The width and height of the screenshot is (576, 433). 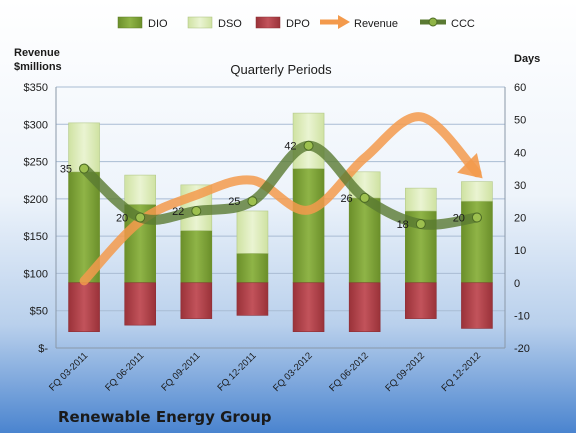 I want to click on legend-item-dpo: DPO, so click(x=282, y=23).